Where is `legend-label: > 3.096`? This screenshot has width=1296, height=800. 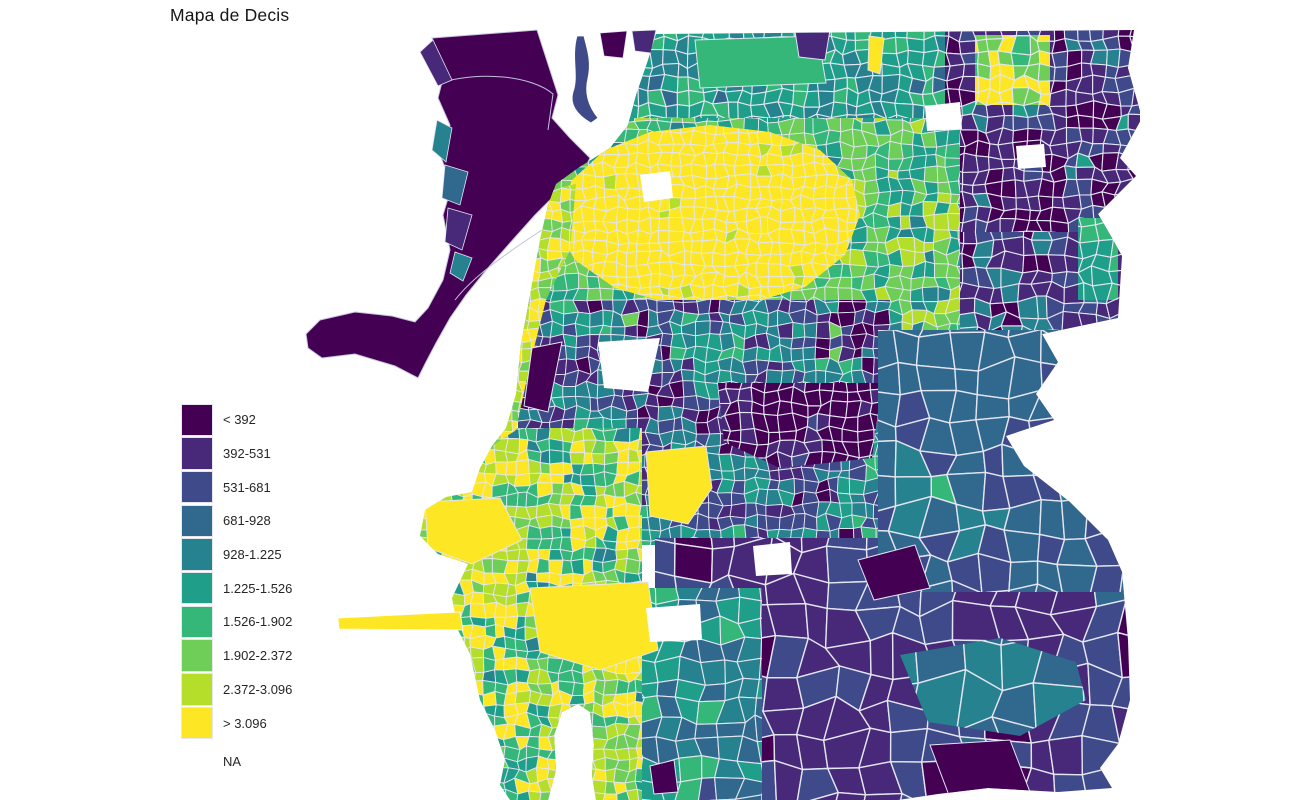 legend-label: > 3.096 is located at coordinates (245, 723).